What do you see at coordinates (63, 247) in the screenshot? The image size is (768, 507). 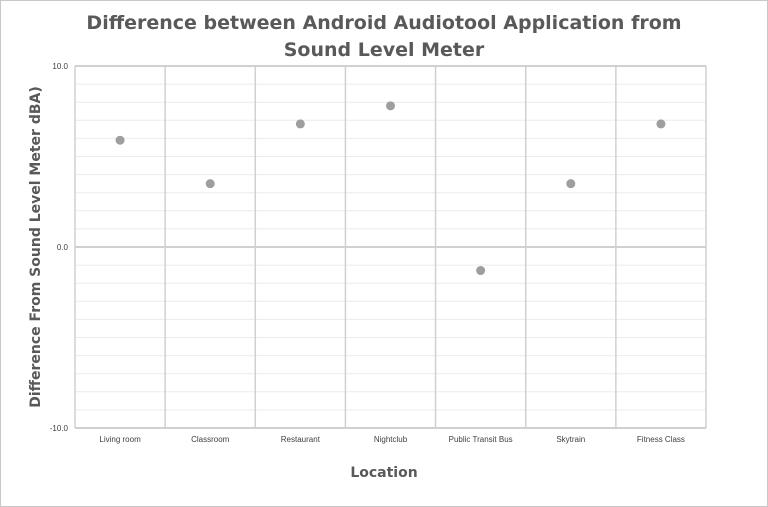 I see `y-tick-label: 0.0` at bounding box center [63, 247].